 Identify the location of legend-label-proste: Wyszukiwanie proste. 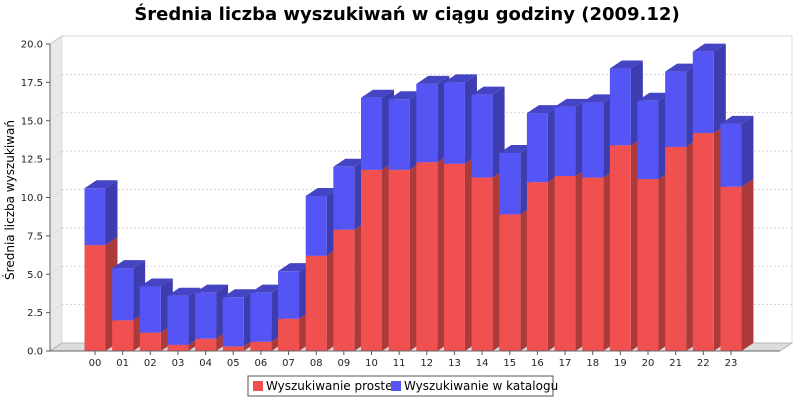
(329, 386).